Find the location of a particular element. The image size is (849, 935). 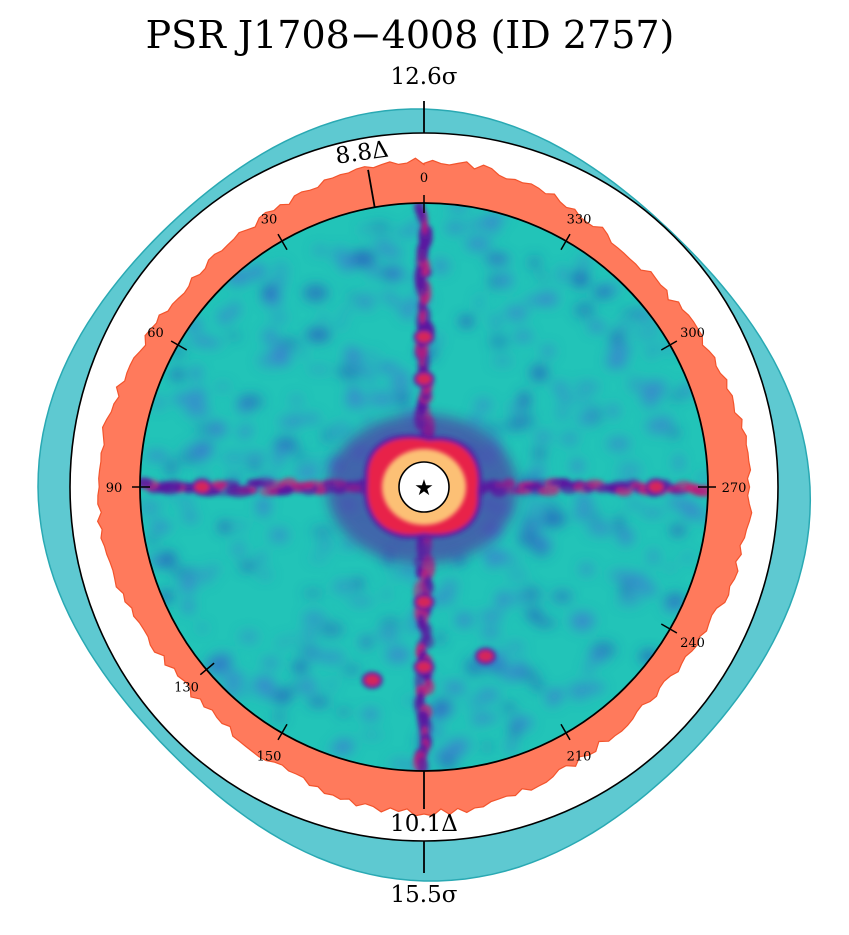

streak-blob is located at coordinates (428, 642).